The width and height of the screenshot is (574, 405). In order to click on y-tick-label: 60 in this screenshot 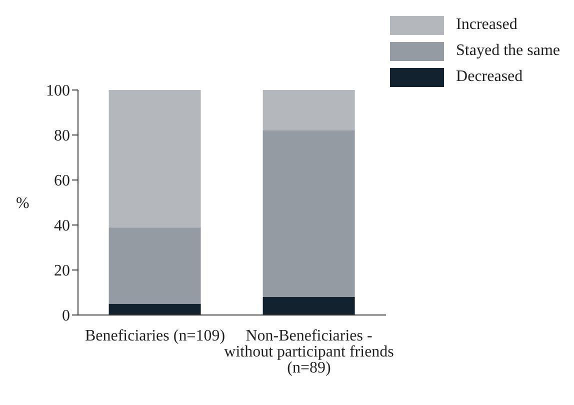, I will do `click(62, 181)`.